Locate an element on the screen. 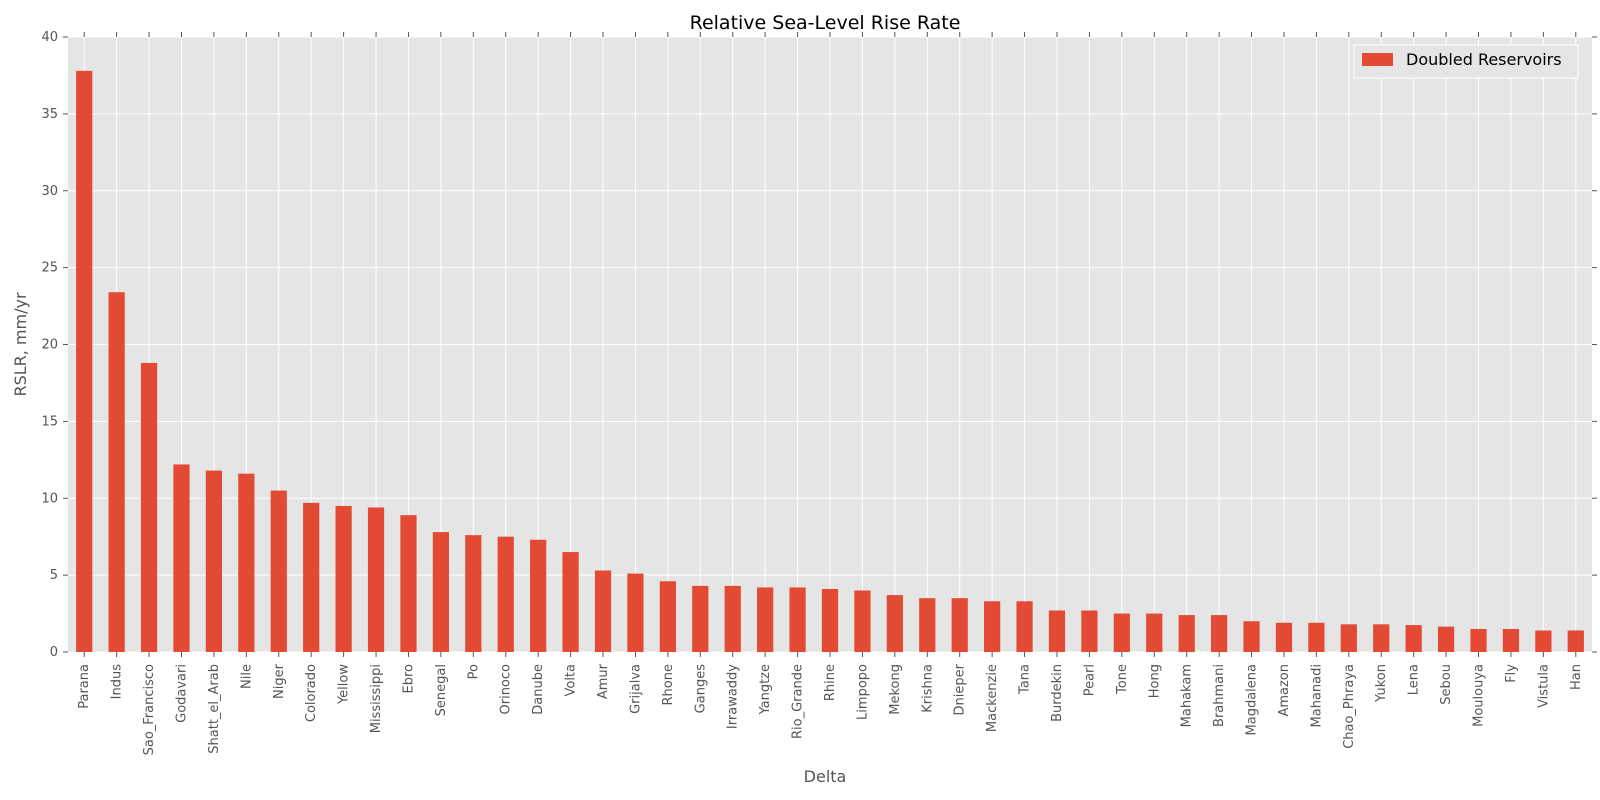  x-tick-label: Yellow is located at coordinates (344, 684).